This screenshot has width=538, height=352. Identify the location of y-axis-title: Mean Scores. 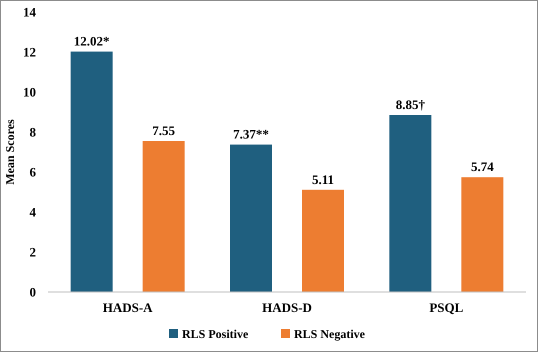
(10, 151).